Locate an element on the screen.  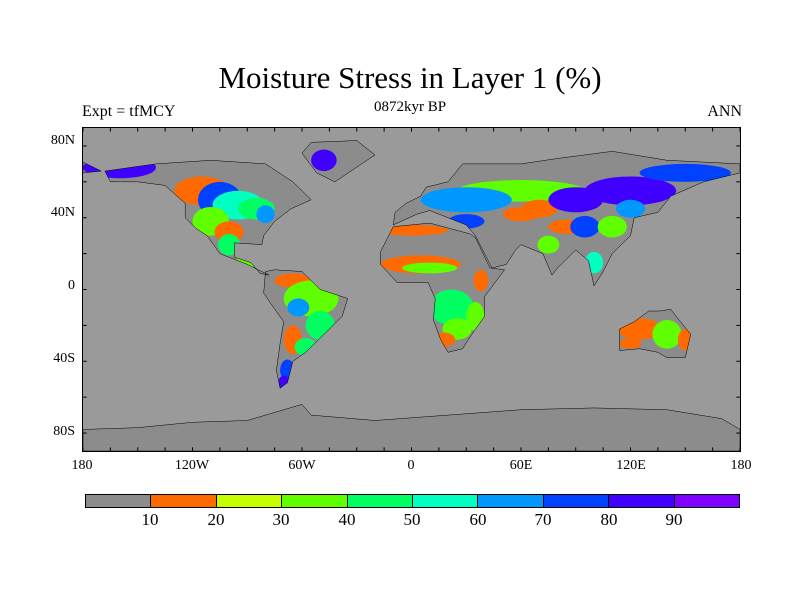
lat-label: 40S is located at coordinates (64, 358).